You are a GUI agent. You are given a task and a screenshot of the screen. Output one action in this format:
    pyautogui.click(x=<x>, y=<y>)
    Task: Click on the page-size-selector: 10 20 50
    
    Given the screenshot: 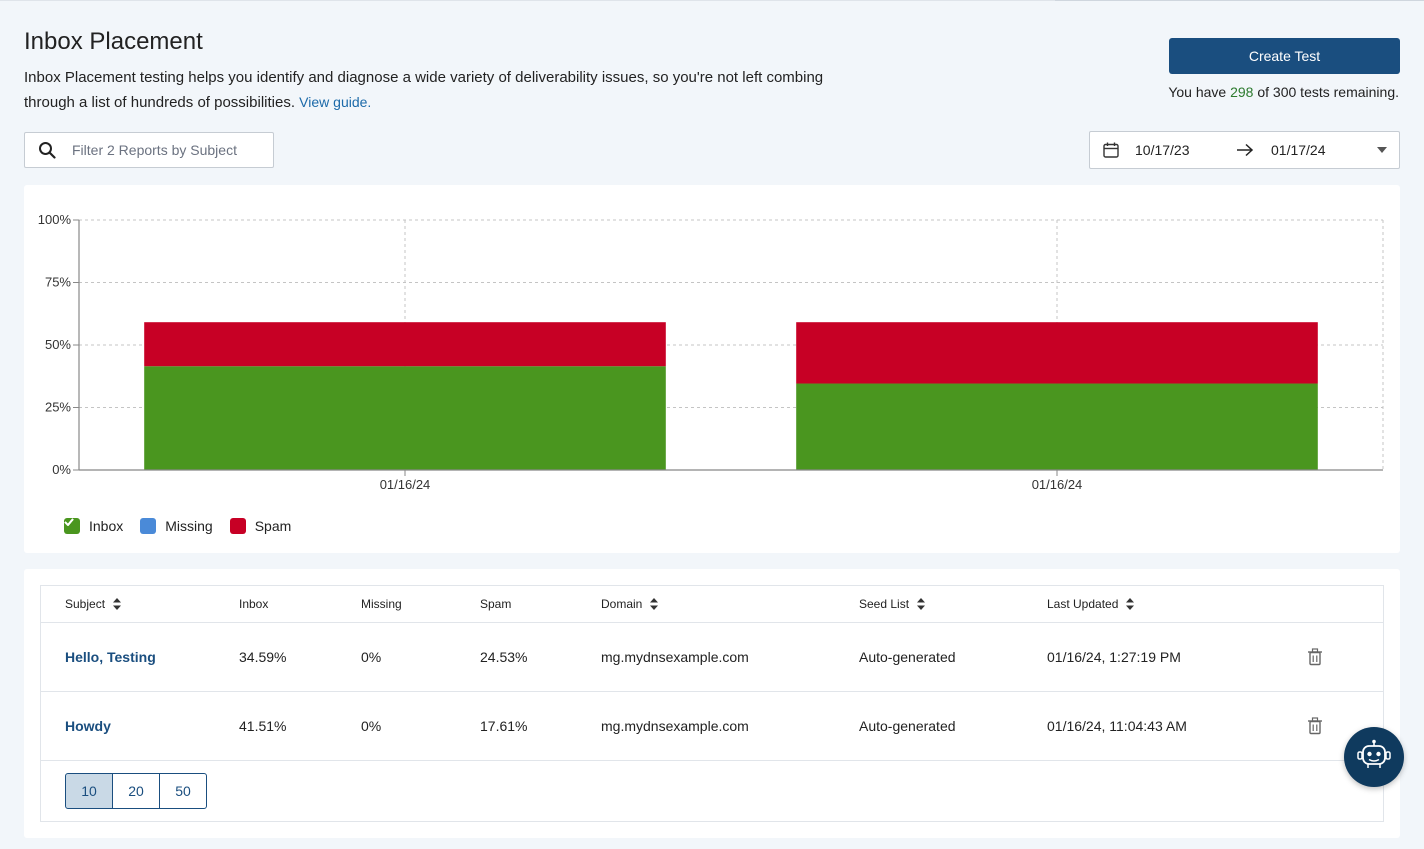 What is the action you would take?
    pyautogui.click(x=136, y=791)
    